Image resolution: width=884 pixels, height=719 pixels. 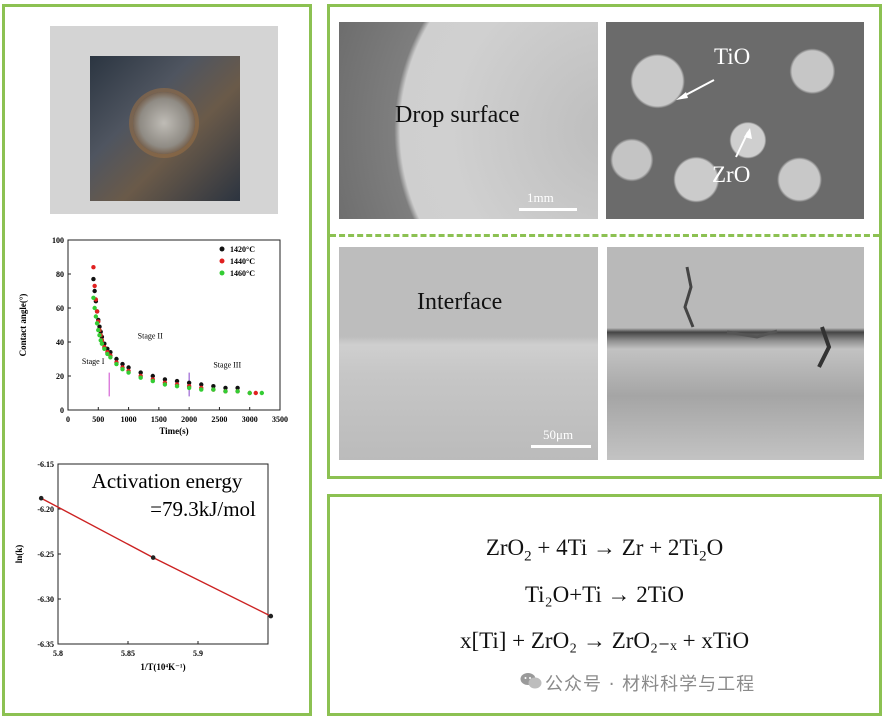 I want to click on legend-label: 1440°C, so click(x=242, y=261).